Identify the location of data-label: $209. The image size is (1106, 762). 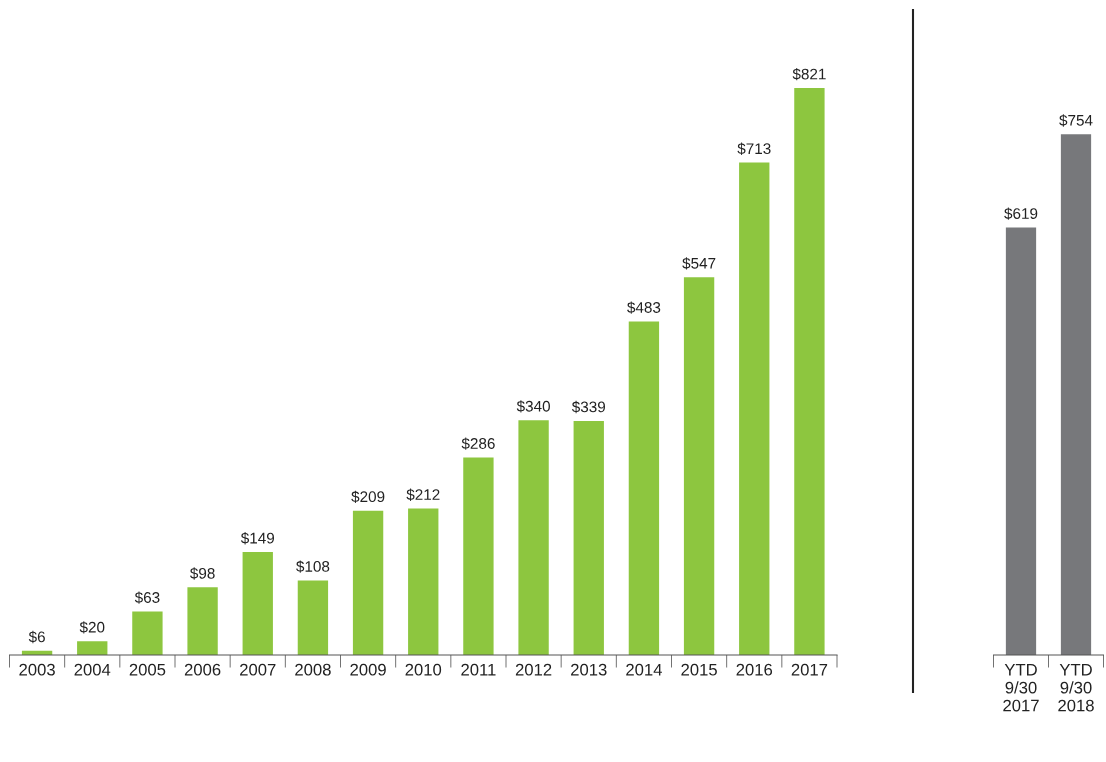
(368, 496).